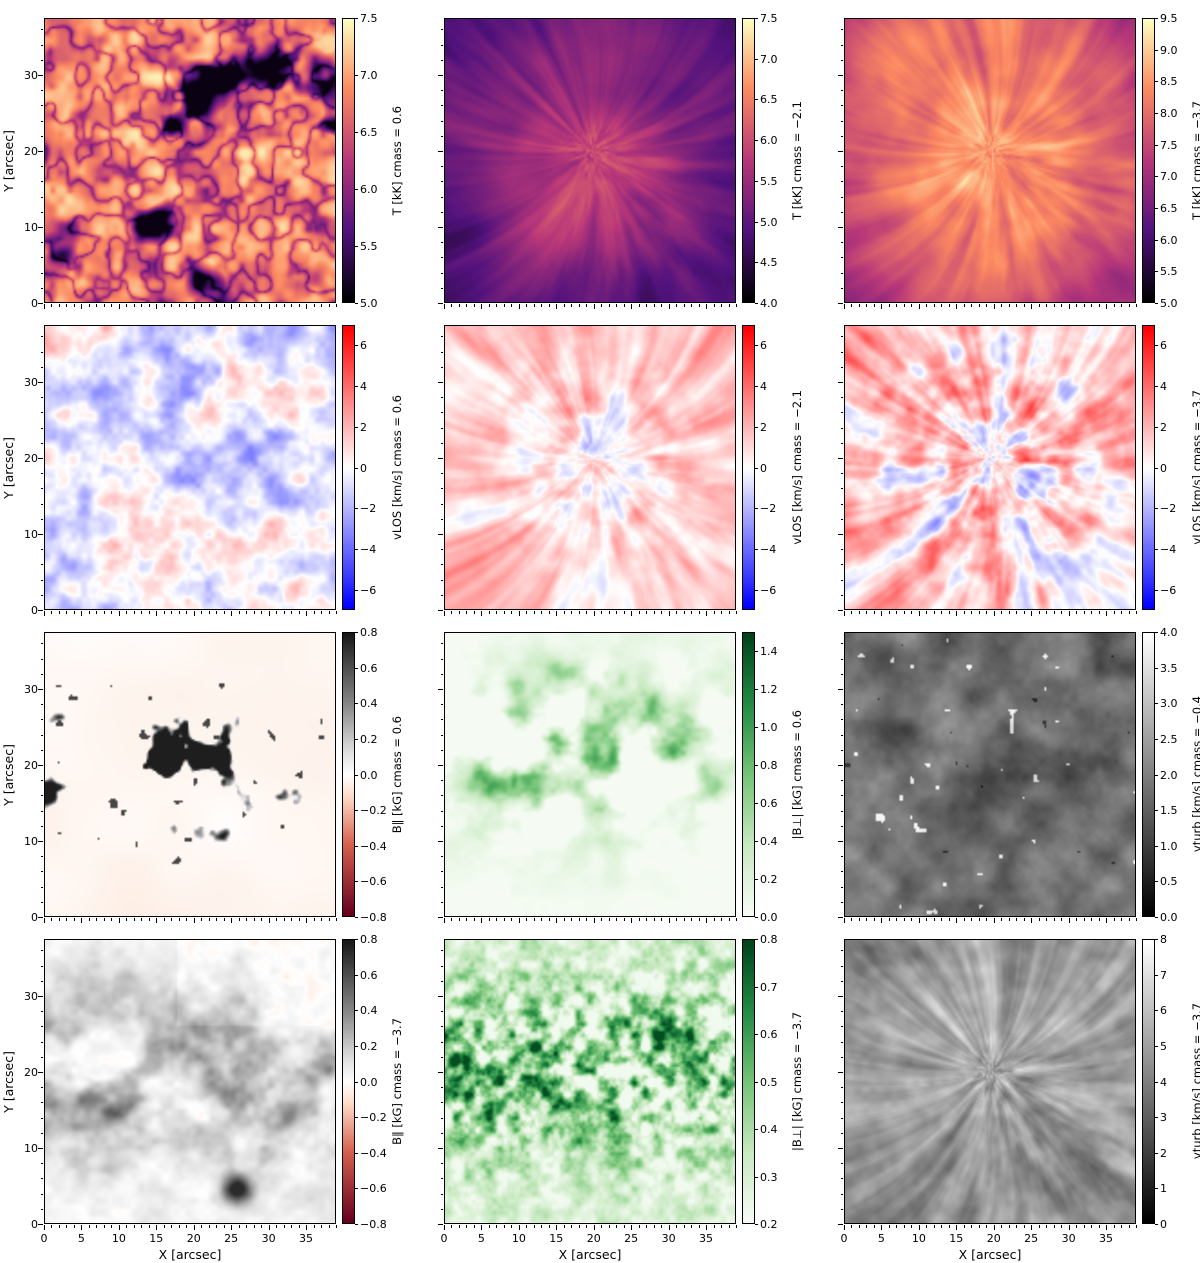 This screenshot has height=1263, width=1200. Describe the element at coordinates (590, 467) in the screenshot. I see `heatmap-canvas` at that location.